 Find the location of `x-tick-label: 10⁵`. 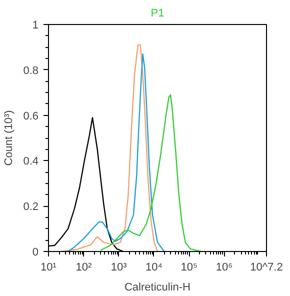

x-tick-label: 10⁵ is located at coordinates (189, 268).